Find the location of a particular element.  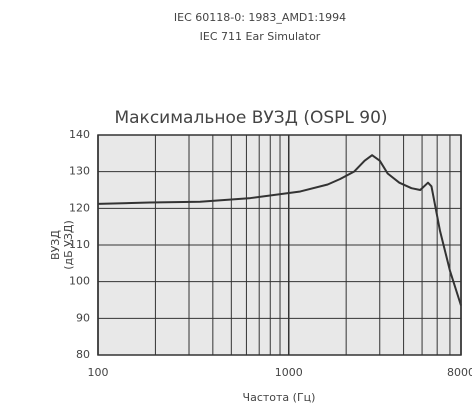

y-axis-label: ВУЗД is located at coordinates (55, 245).